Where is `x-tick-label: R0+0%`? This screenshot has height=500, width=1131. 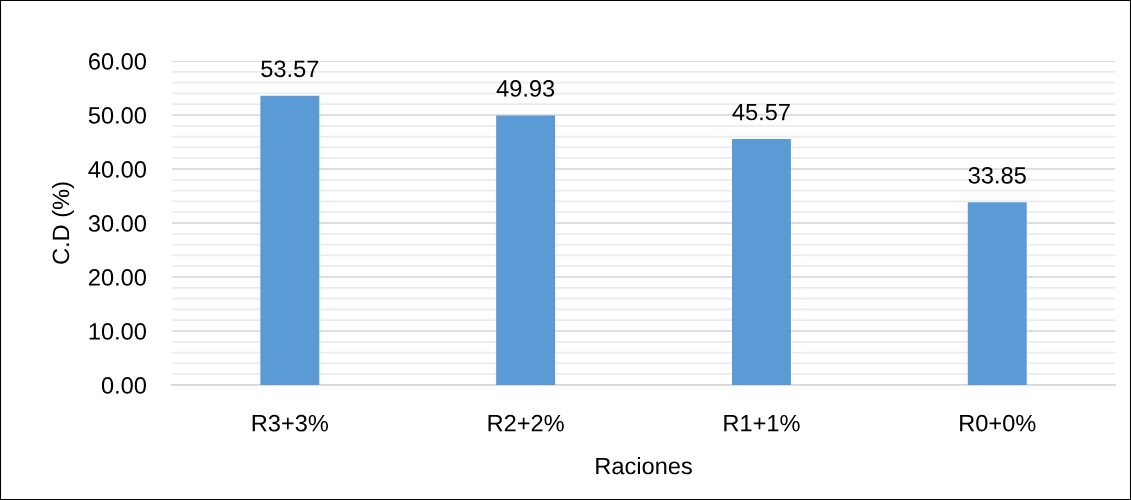
x-tick-label: R0+0% is located at coordinates (998, 423).